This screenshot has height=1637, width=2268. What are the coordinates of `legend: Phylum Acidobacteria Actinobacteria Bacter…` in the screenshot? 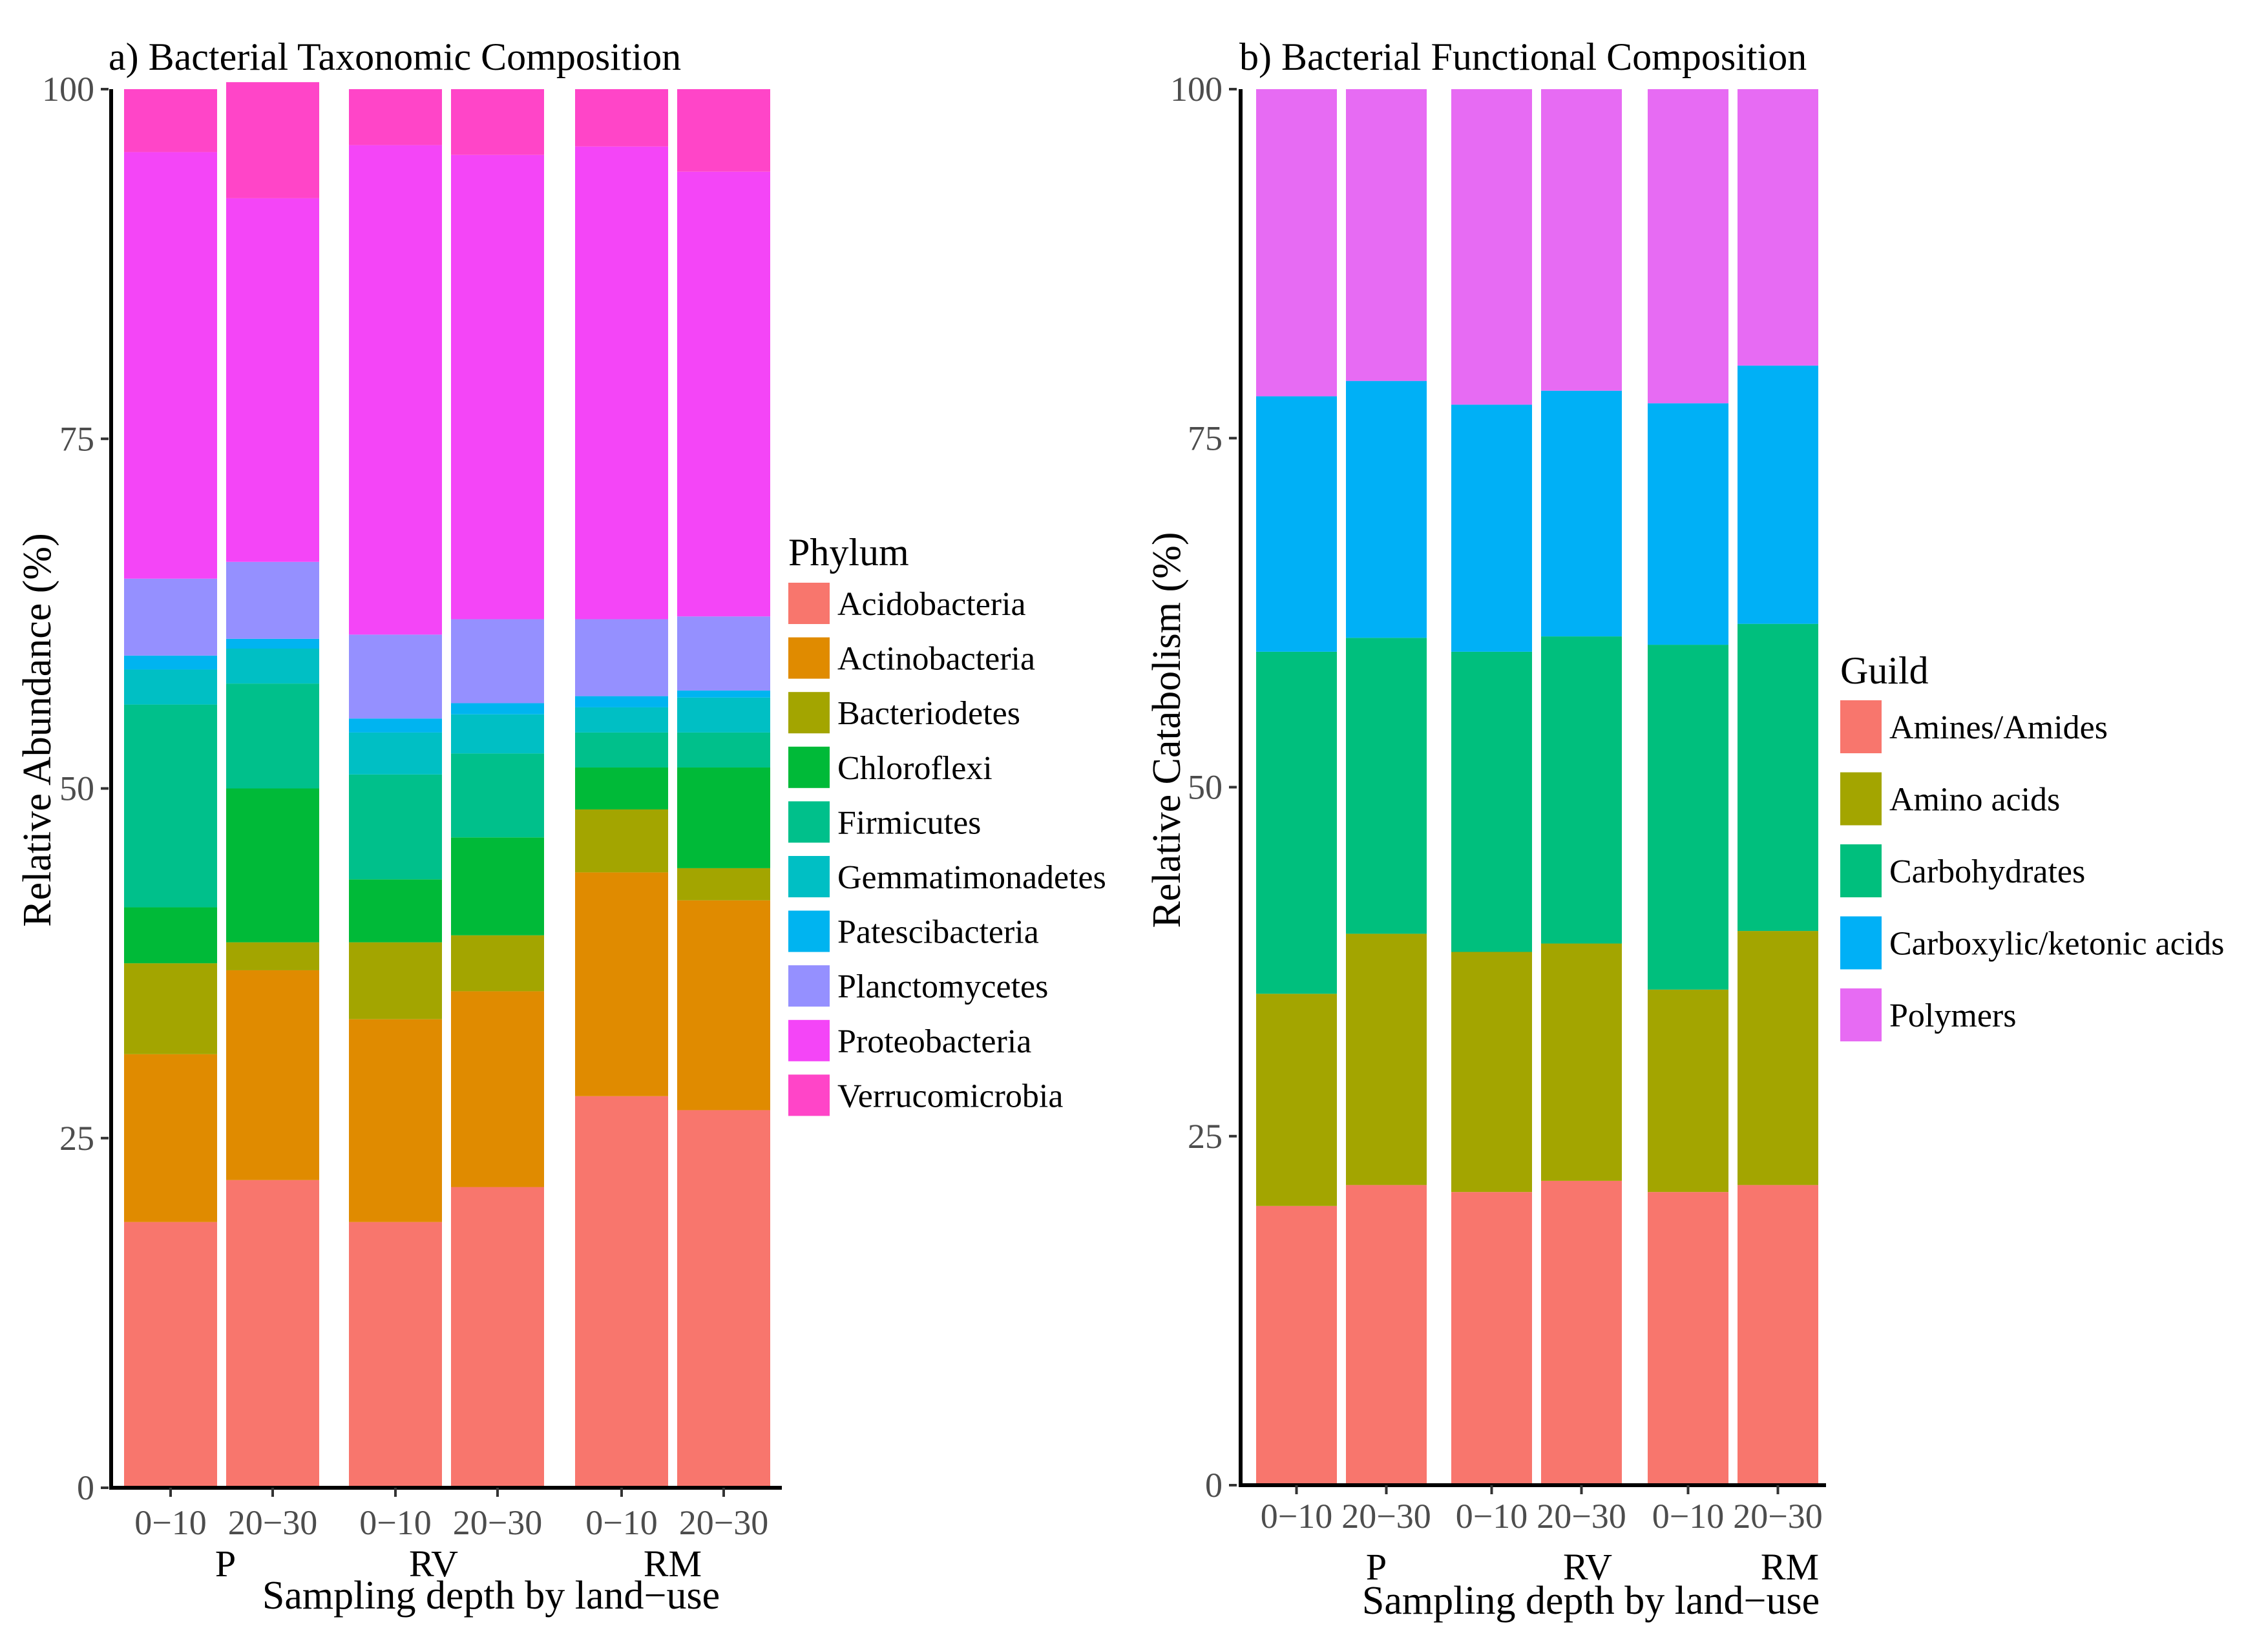 It's located at (947, 824).